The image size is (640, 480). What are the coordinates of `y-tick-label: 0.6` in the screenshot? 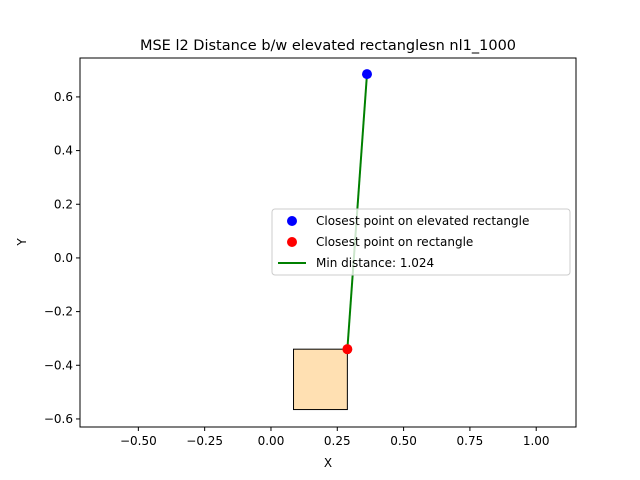 It's located at (63, 97).